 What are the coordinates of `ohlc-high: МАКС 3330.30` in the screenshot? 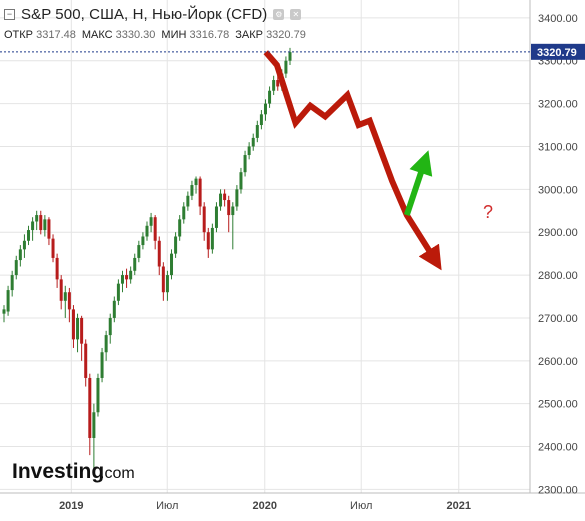 It's located at (118, 35).